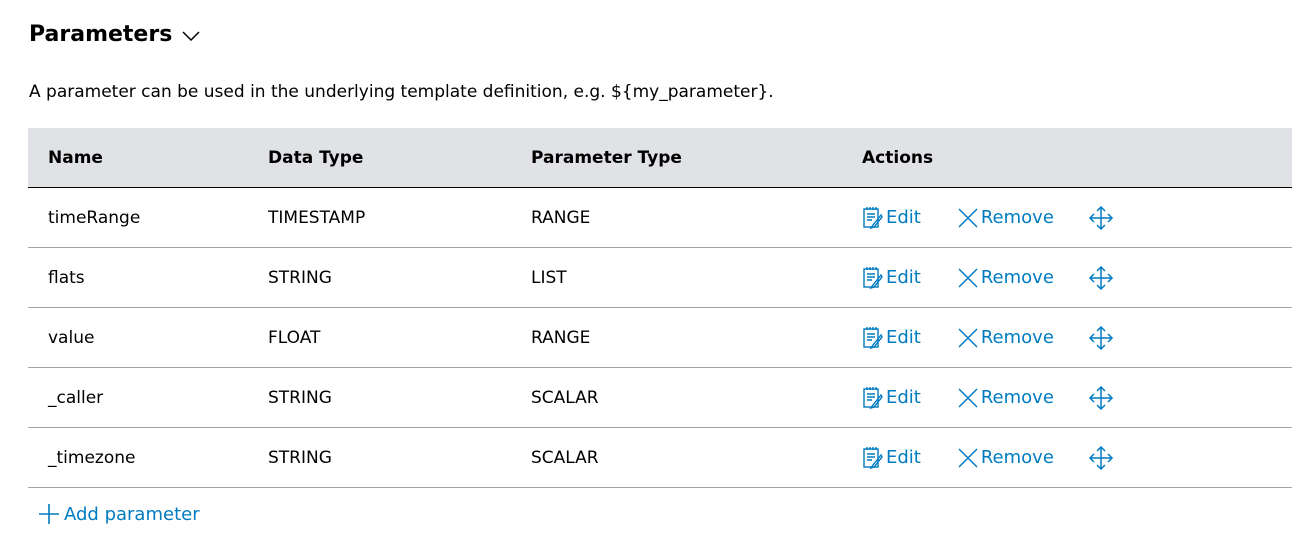 This screenshot has width=1292, height=543. I want to click on cell-data-type: FLOAT, so click(399, 337).